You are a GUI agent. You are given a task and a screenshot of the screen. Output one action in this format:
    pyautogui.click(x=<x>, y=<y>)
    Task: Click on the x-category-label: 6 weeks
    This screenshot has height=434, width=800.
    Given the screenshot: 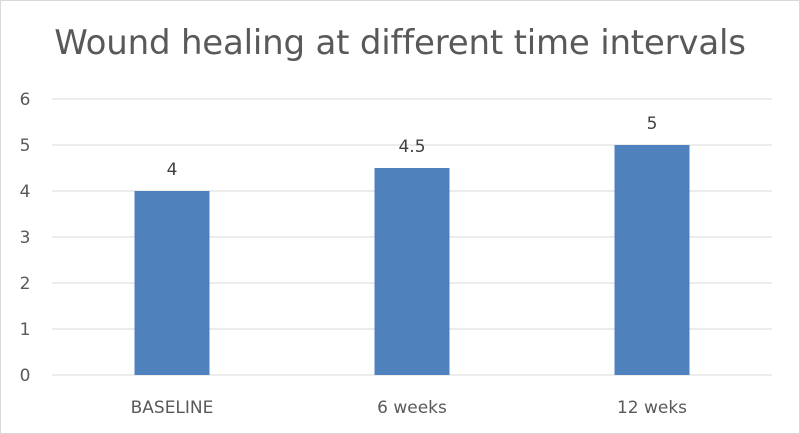 What is the action you would take?
    pyautogui.click(x=412, y=408)
    